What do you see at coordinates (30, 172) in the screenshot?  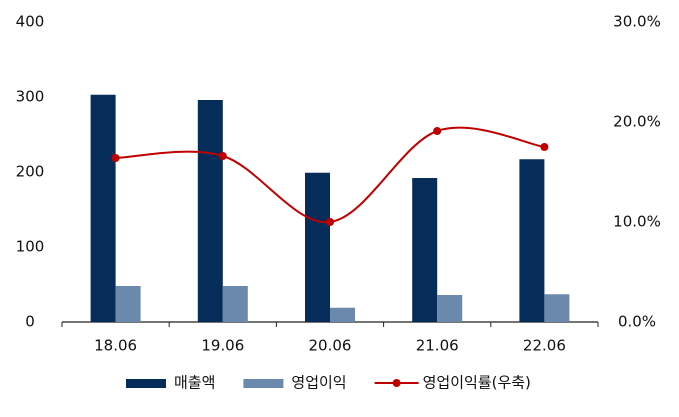 I see `y-tick-label: 200` at bounding box center [30, 172].